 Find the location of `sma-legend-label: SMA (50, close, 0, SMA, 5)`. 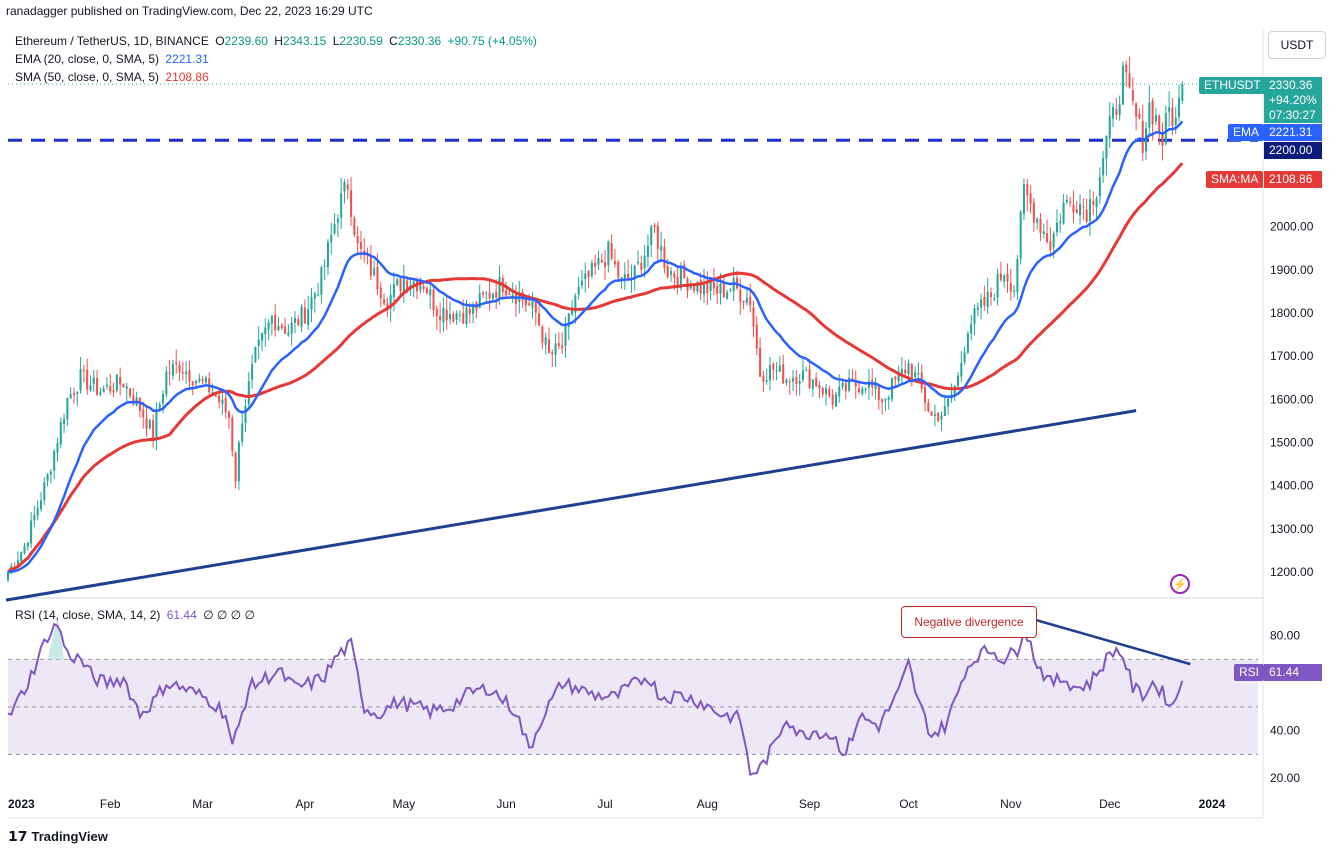

sma-legend-label: SMA (50, close, 0, SMA, 5) is located at coordinates (87, 77).